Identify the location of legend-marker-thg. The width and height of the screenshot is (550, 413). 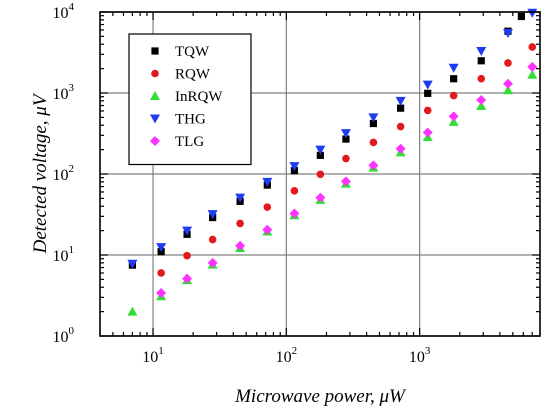
(155, 119).